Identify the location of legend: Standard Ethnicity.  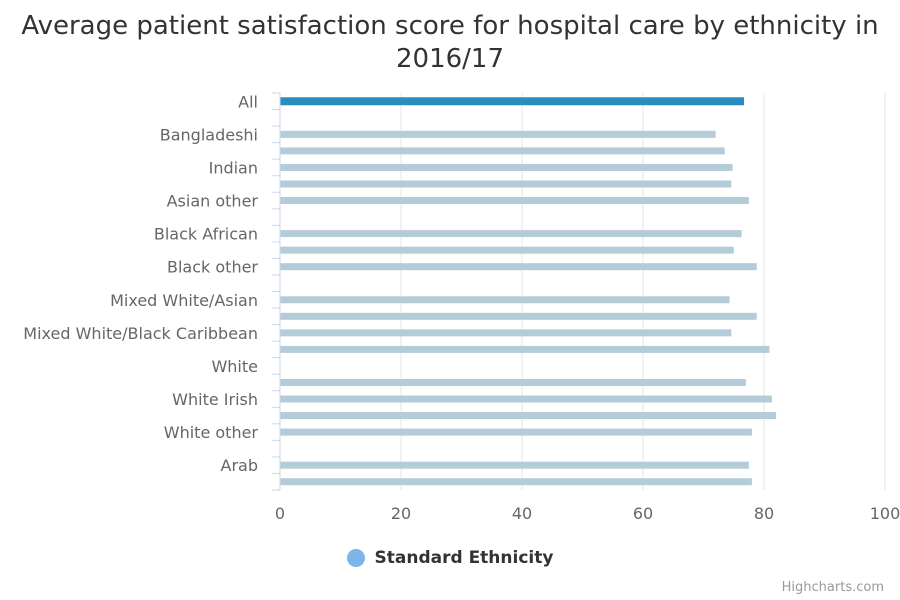
(450, 558).